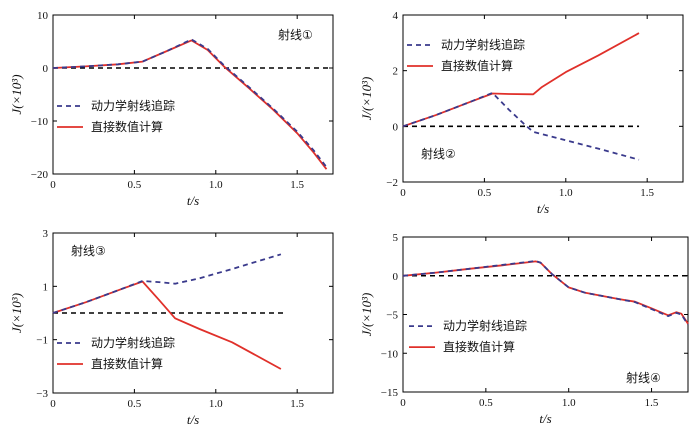  Describe the element at coordinates (392, 316) in the screenshot. I see `y-tick-label: −5` at that location.